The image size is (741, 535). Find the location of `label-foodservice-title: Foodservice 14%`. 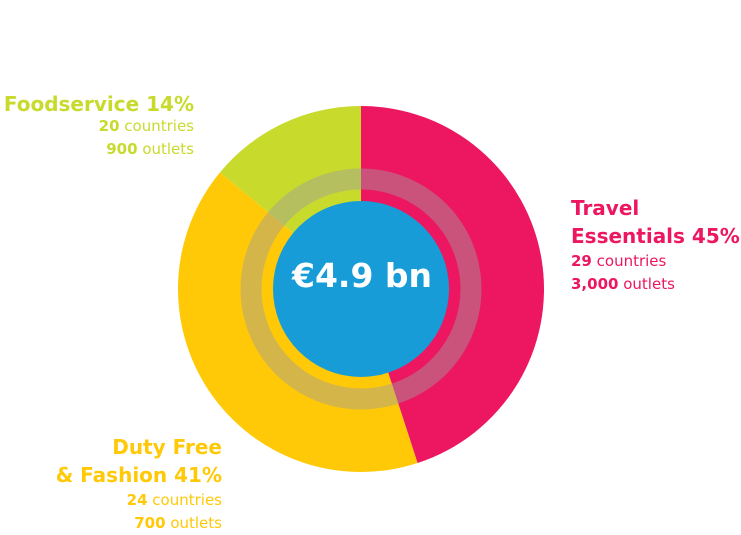

label-foodservice-title: Foodservice 14% is located at coordinates (99, 104).